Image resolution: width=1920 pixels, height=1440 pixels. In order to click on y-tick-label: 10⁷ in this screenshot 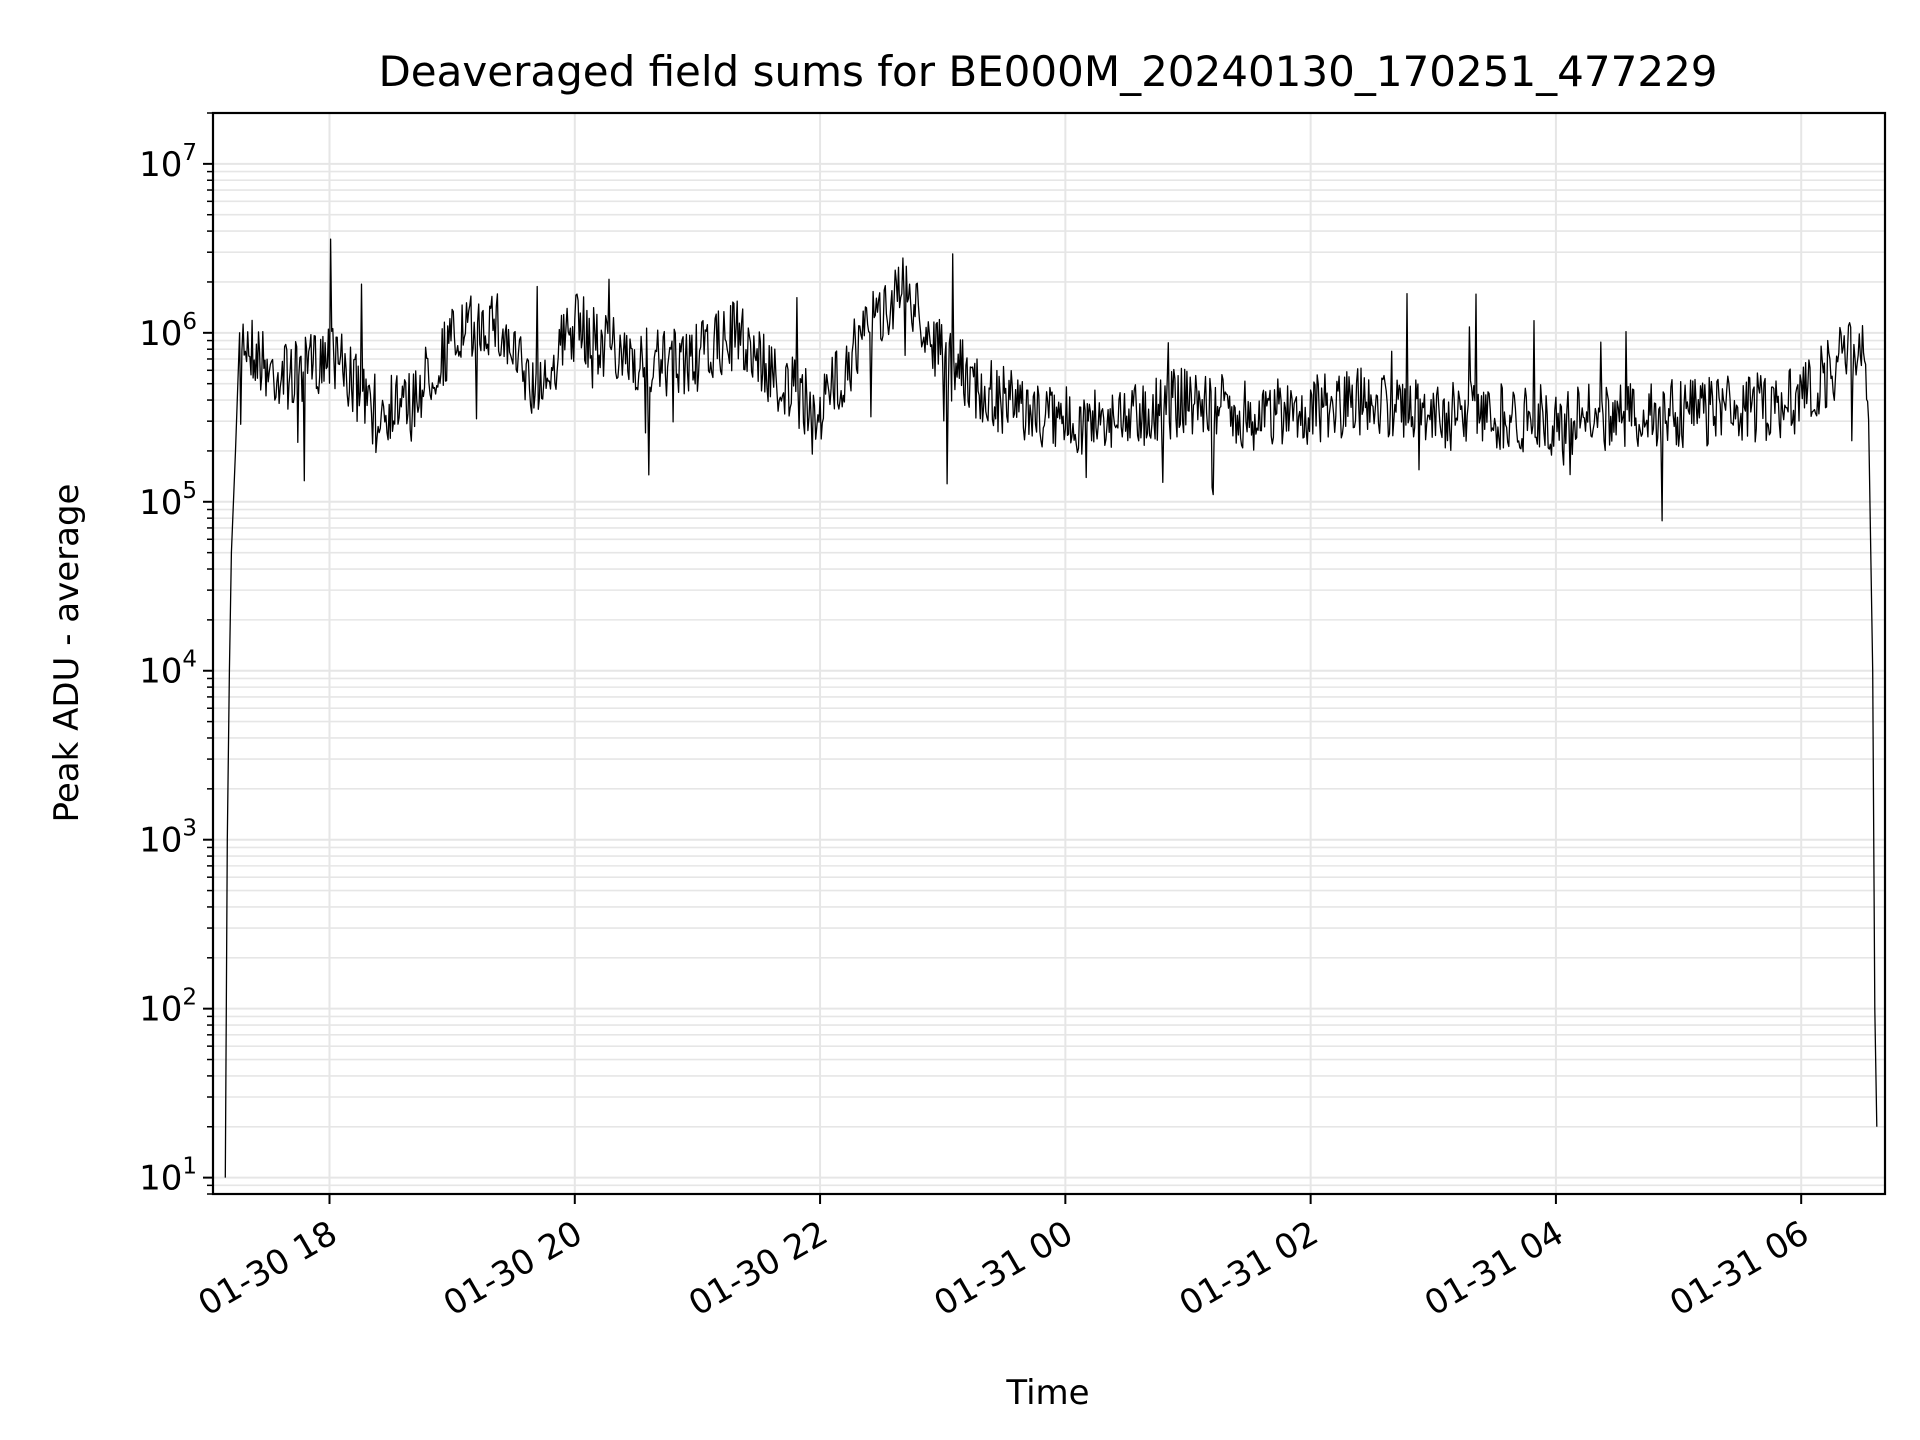, I will do `click(168, 162)`.